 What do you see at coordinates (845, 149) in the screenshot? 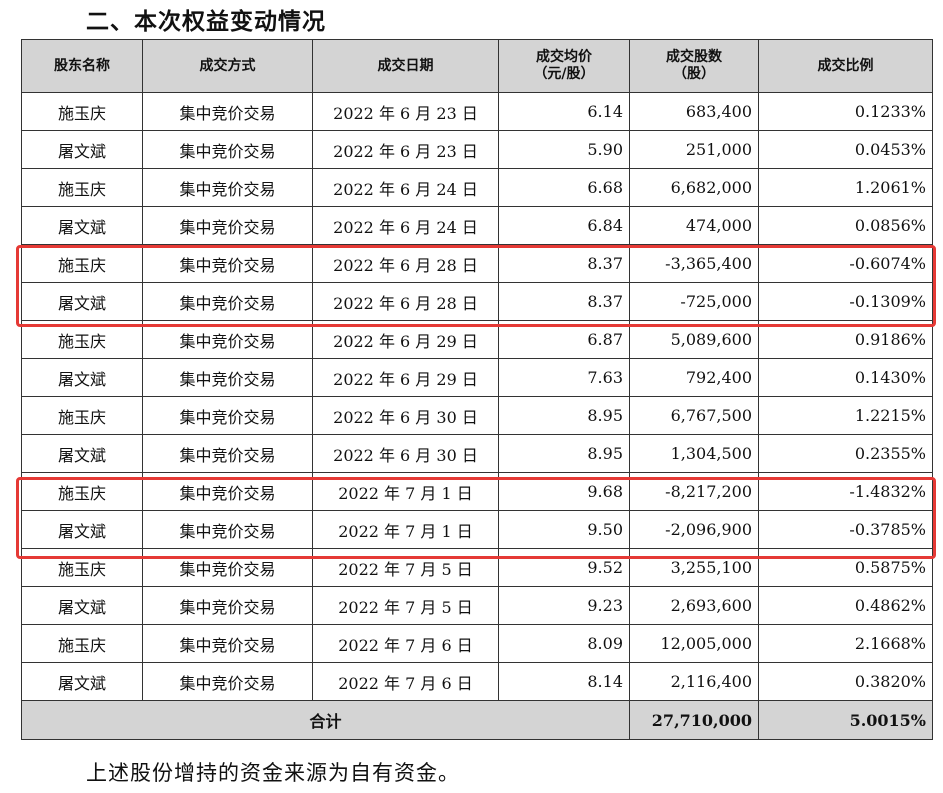
I see `cell-ratio: 0.0453%` at bounding box center [845, 149].